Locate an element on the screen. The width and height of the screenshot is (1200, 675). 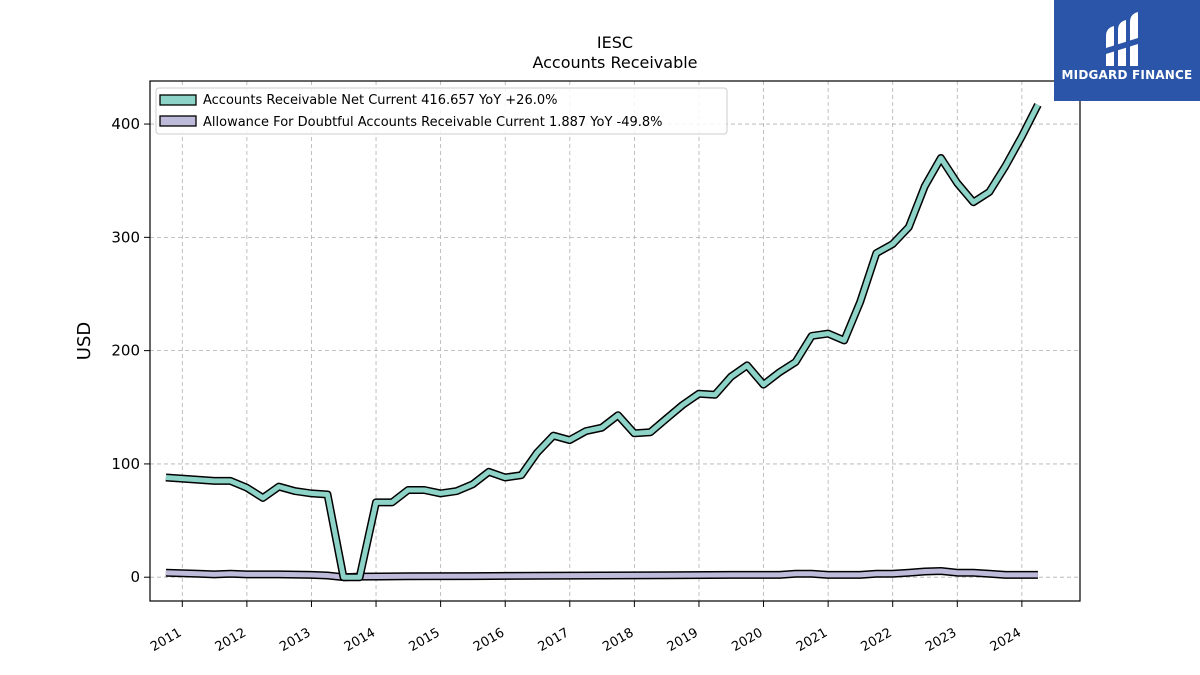
x-tick-label: 2022 is located at coordinates (877, 640).